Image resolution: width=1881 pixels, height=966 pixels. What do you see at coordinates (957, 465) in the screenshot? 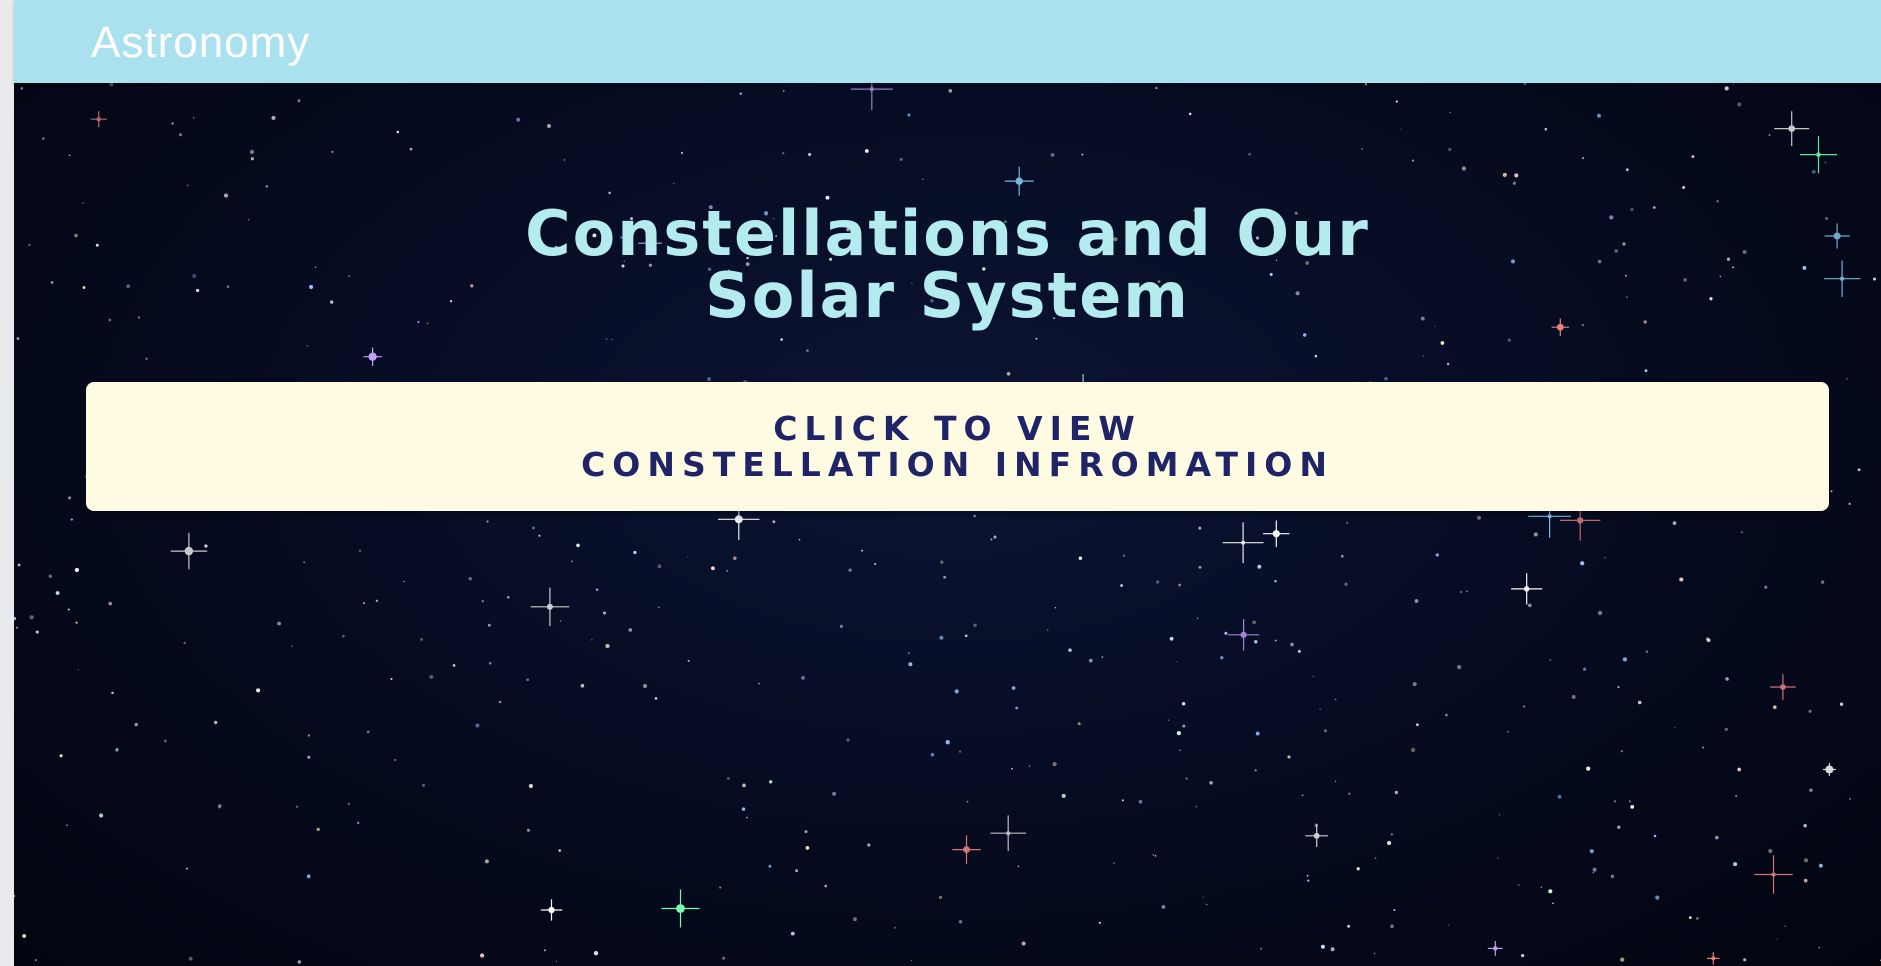
I see `button-label-line-2: CONSTELLATION INFROMATION` at bounding box center [957, 465].